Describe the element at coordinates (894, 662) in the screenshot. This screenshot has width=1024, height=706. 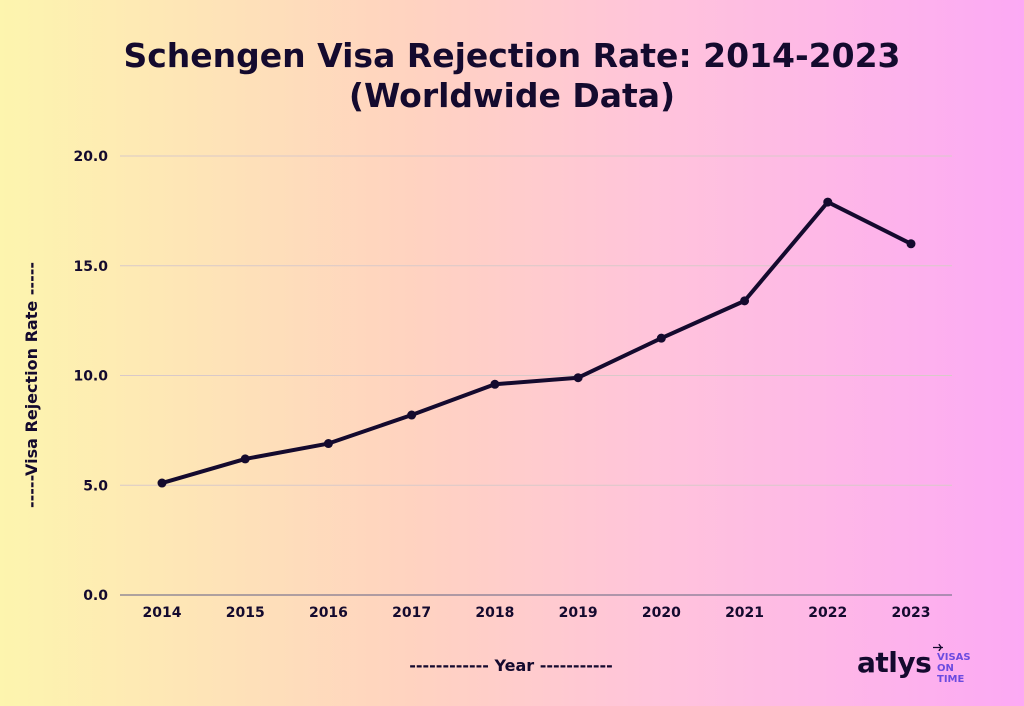
I see `brand-name: atlys` at that location.